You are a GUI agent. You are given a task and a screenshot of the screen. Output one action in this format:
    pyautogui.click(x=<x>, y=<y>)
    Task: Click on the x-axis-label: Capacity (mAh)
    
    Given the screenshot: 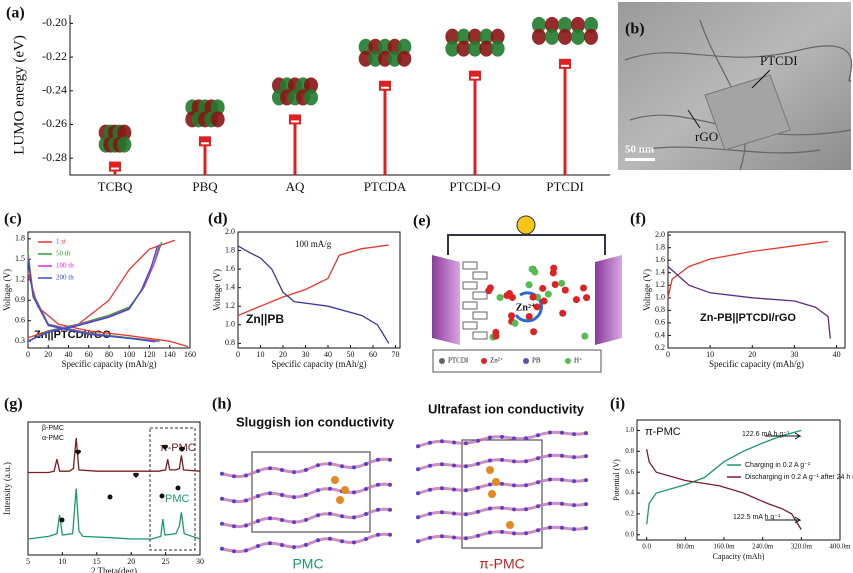 What is the action you would take?
    pyautogui.click(x=739, y=556)
    